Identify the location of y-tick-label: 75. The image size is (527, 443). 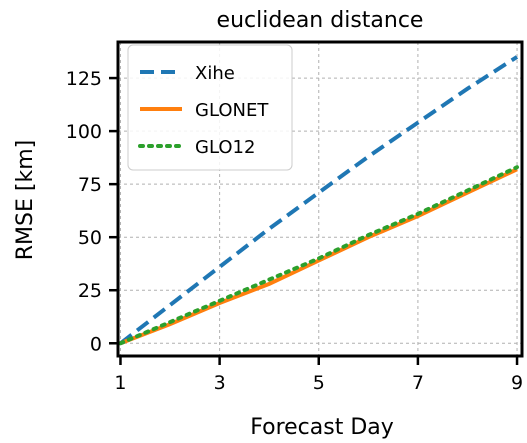
(90, 185).